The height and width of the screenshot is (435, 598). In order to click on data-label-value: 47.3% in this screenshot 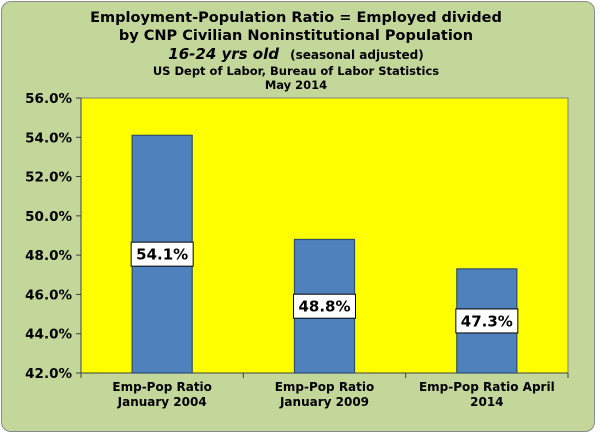, I will do `click(487, 321)`.